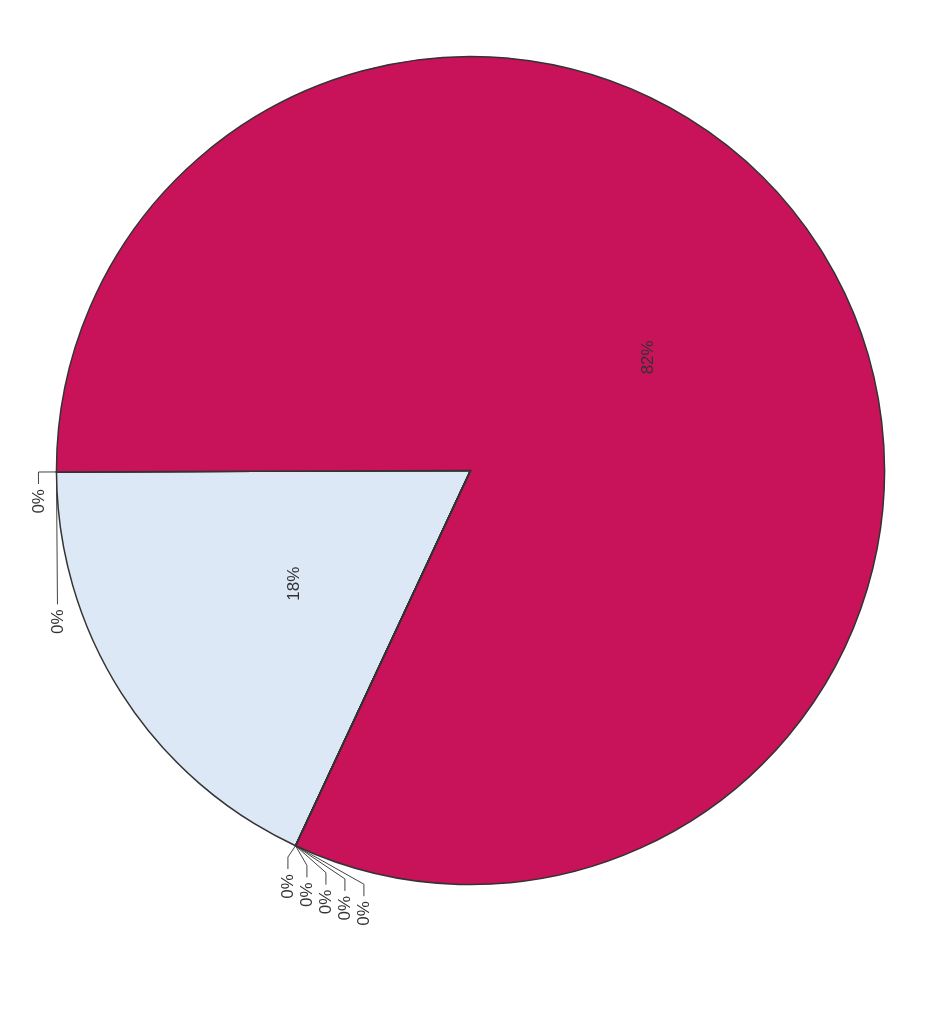 This screenshot has width=941, height=1021. What do you see at coordinates (647, 357) in the screenshot?
I see `data-label: 82%` at bounding box center [647, 357].